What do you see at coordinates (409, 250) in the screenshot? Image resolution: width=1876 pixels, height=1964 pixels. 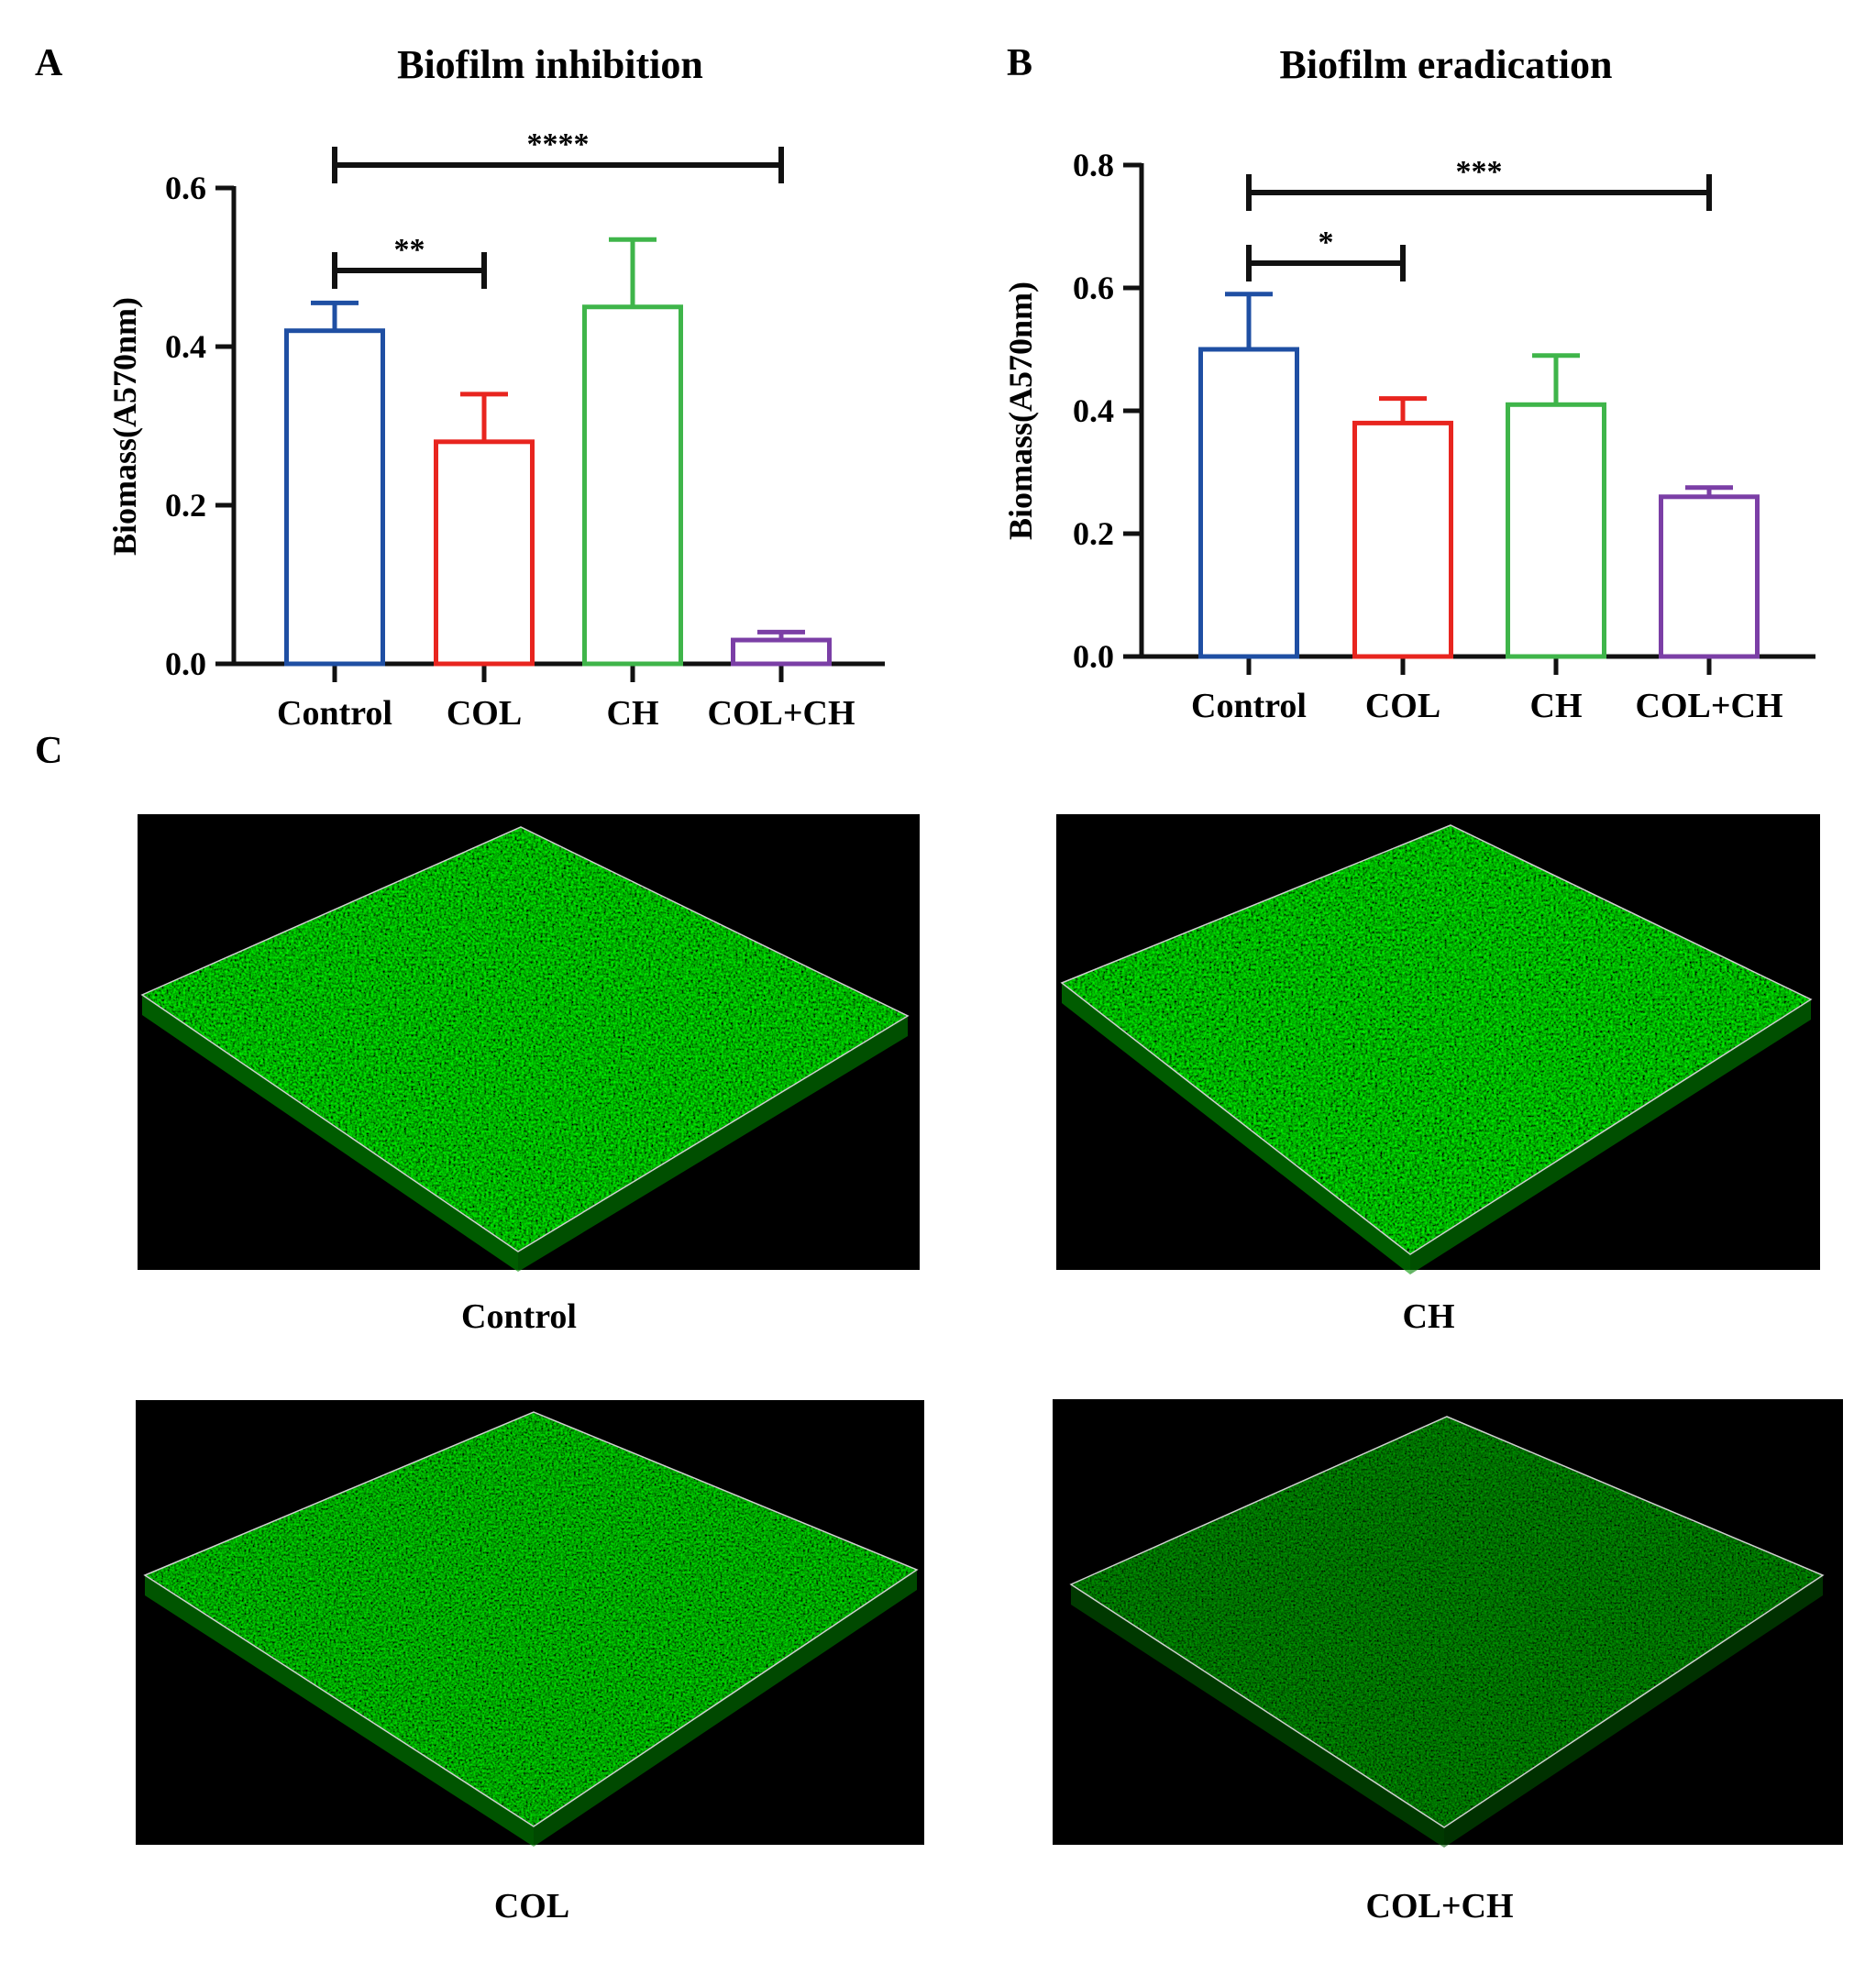 I see `significance-label: **` at bounding box center [409, 250].